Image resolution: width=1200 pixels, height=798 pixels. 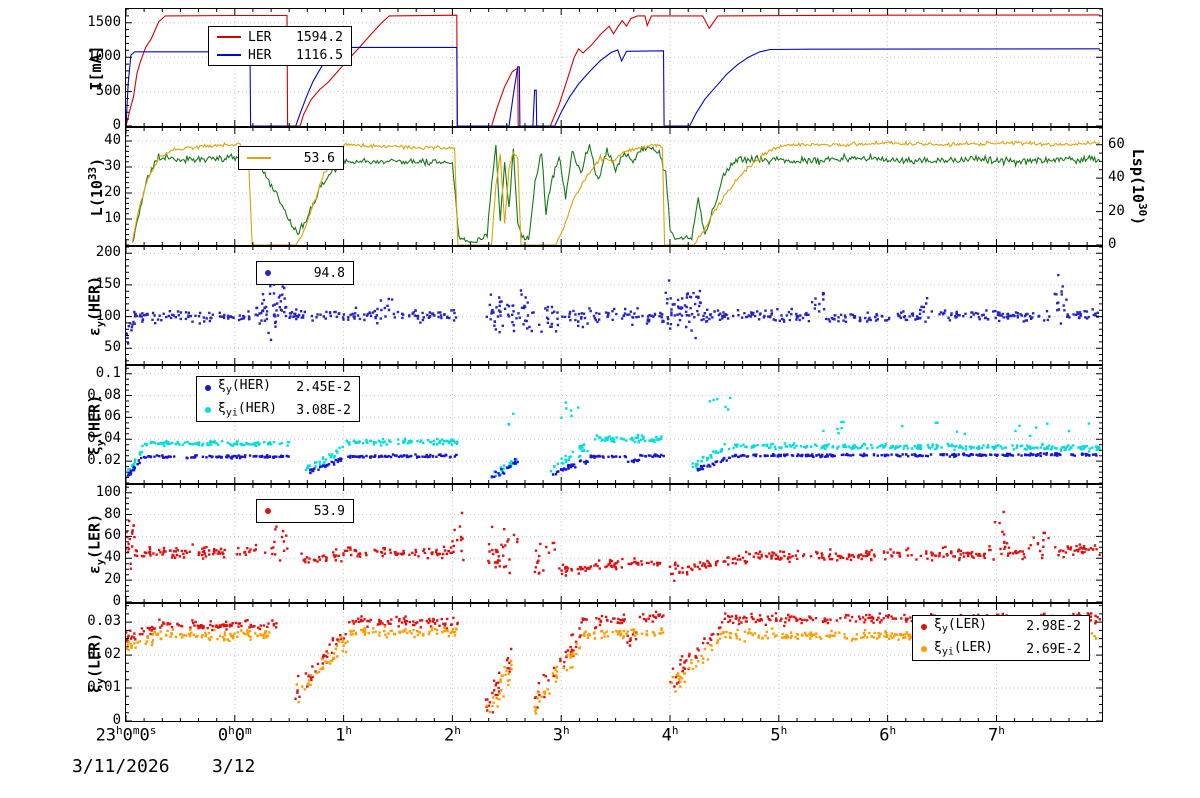 What do you see at coordinates (260, 37) in the screenshot?
I see `legend-label-ler: LER` at bounding box center [260, 37].